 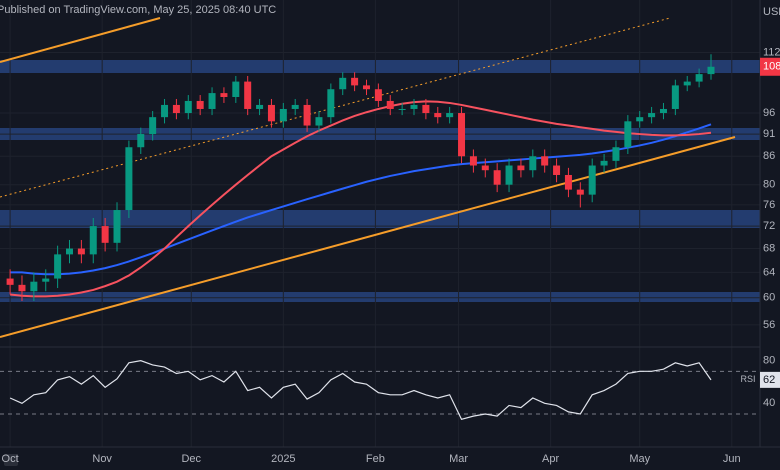 What do you see at coordinates (191, 459) in the screenshot?
I see `x-tick-label: Dec` at bounding box center [191, 459].